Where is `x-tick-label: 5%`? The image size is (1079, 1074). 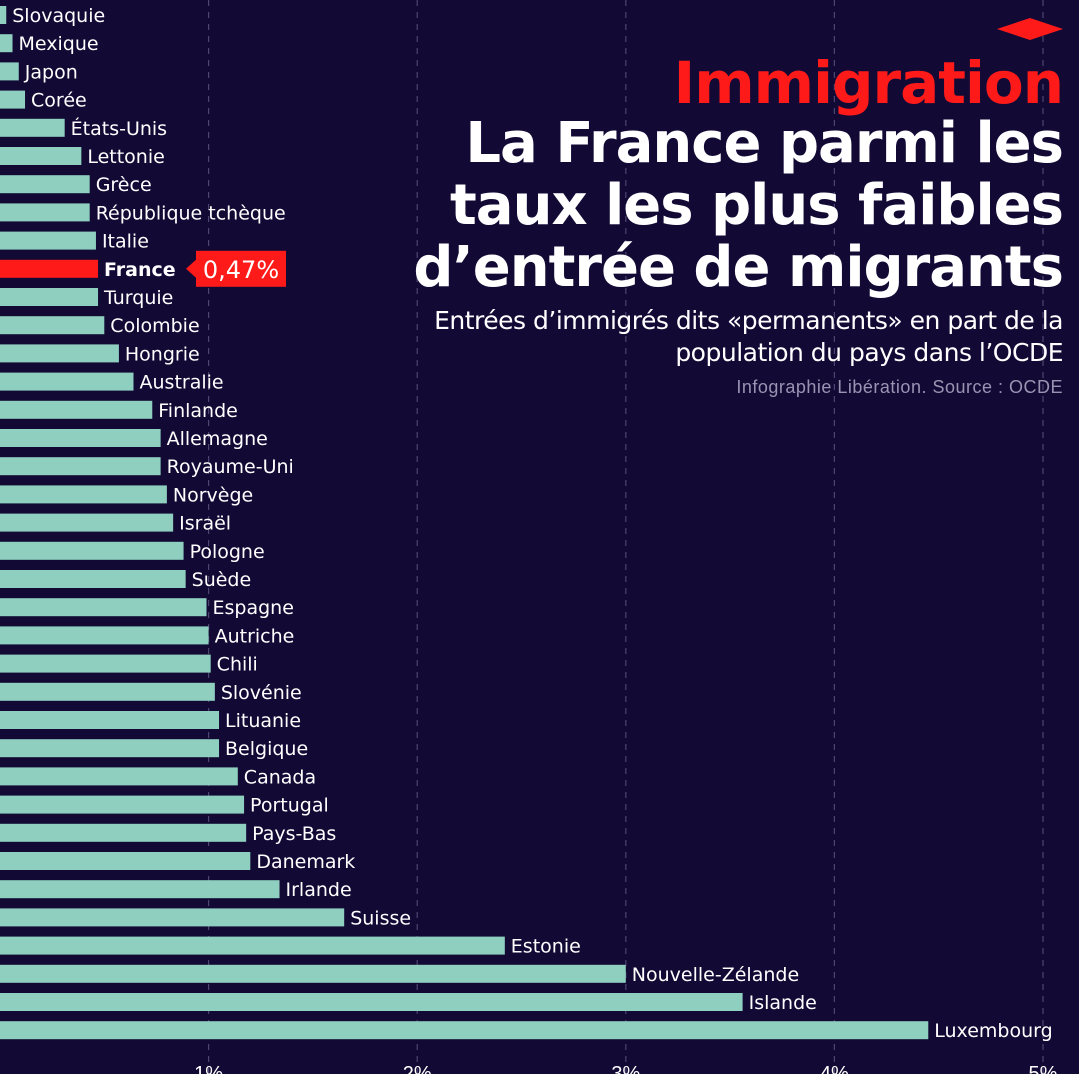
x-tick-label: 5% is located at coordinates (1043, 1068).